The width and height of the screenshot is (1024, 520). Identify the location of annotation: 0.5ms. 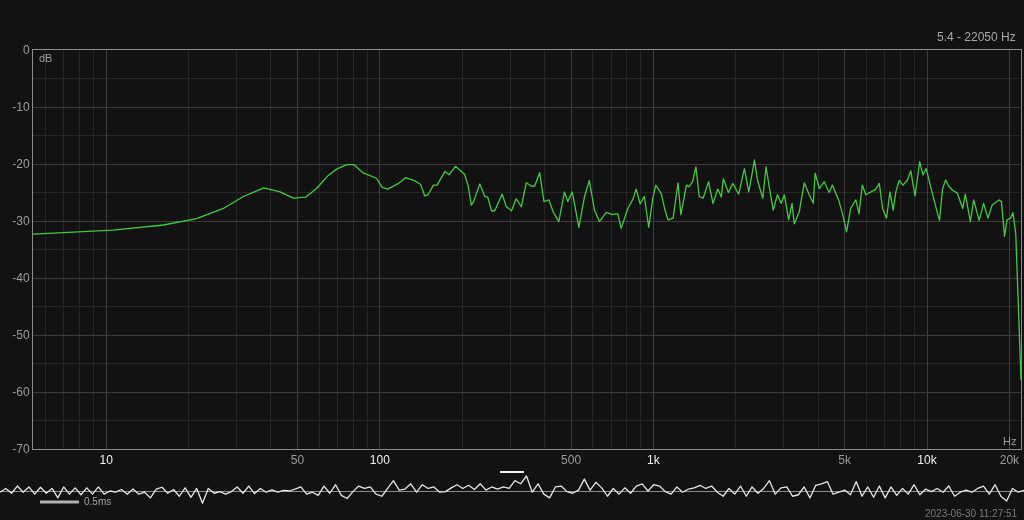
(98, 501).